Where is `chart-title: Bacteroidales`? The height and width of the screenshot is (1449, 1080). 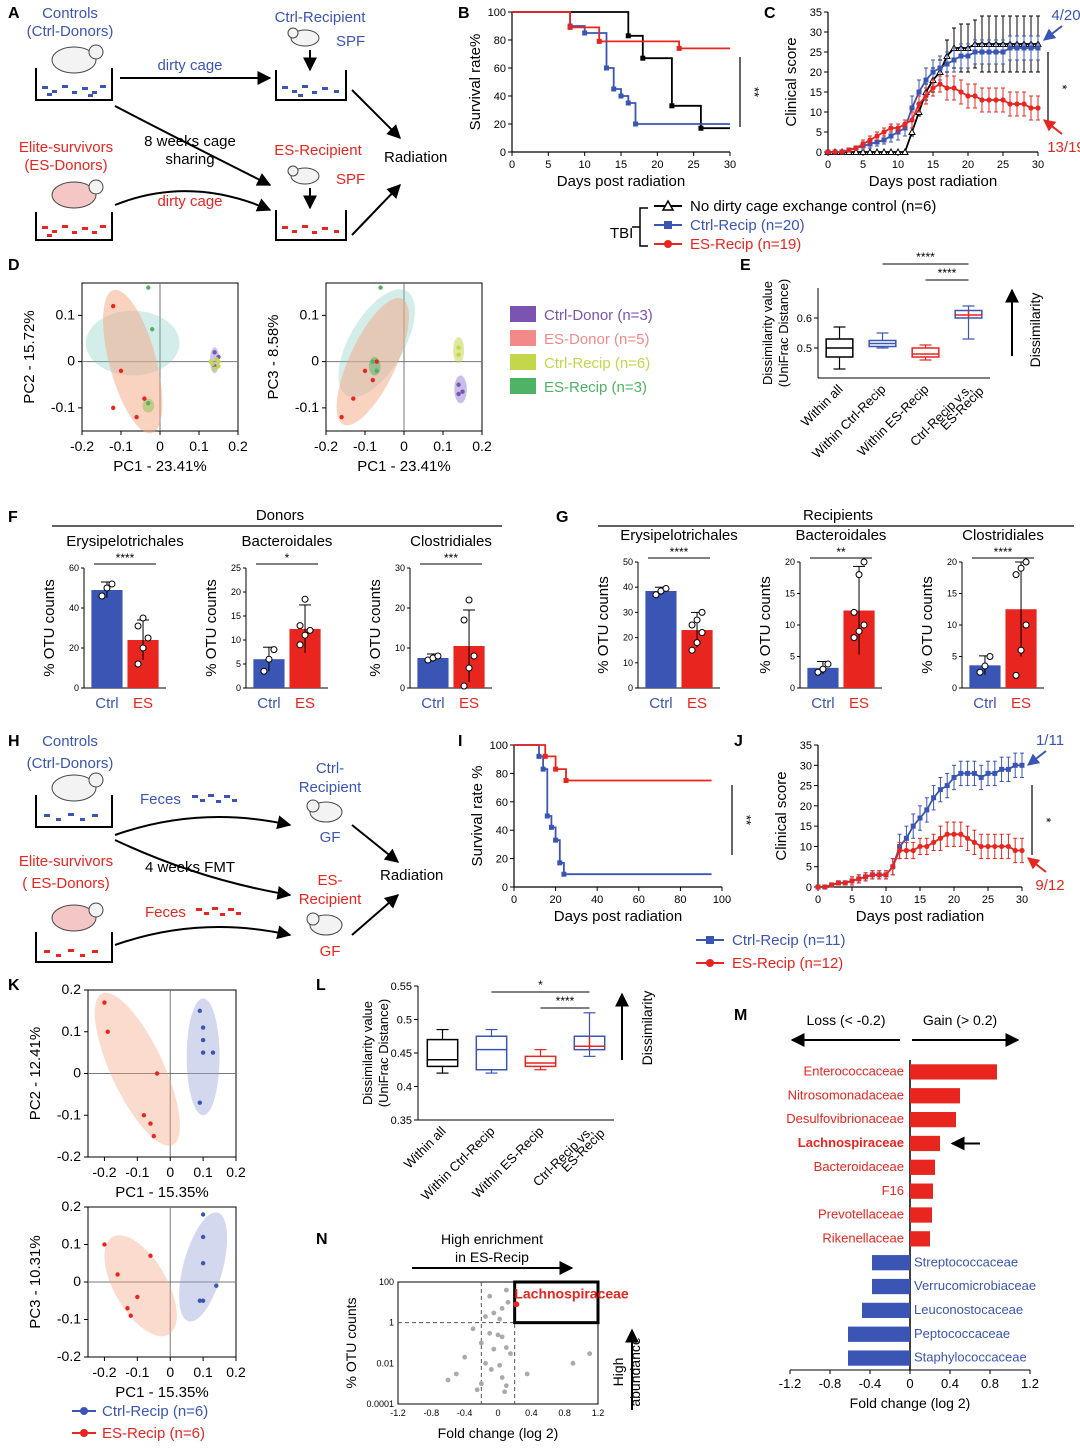
chart-title: Bacteroidales is located at coordinates (841, 535).